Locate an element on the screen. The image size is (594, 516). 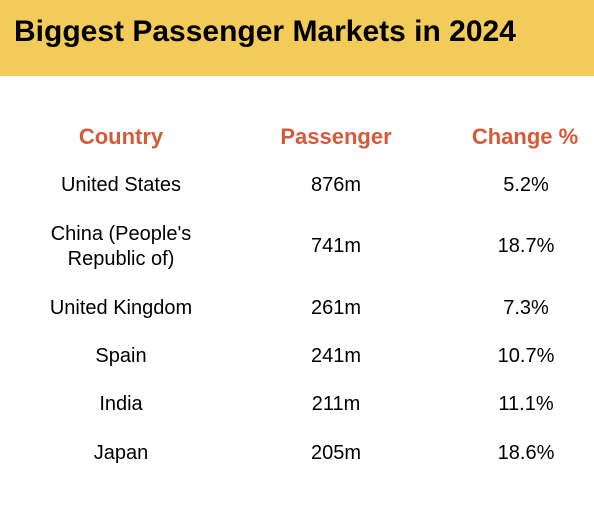
row-4-change: 10.7% is located at coordinates (526, 356).